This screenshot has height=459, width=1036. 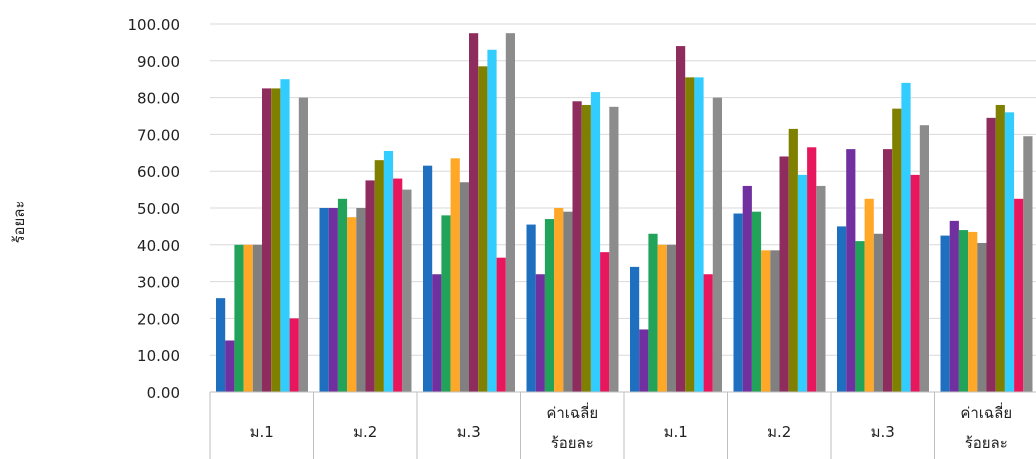 I want to click on y-tick-label: 50.00, so click(x=158, y=209).